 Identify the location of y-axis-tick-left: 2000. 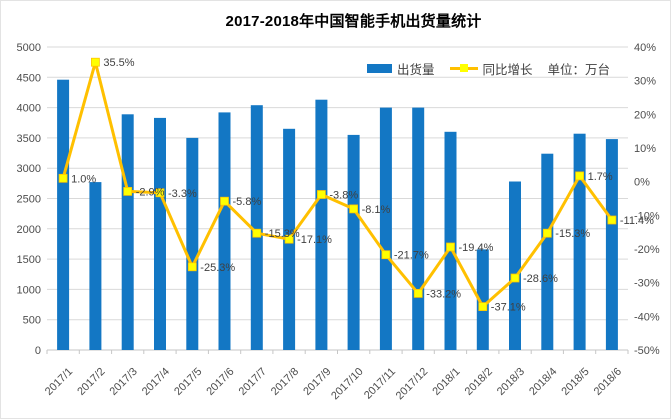
(29, 230).